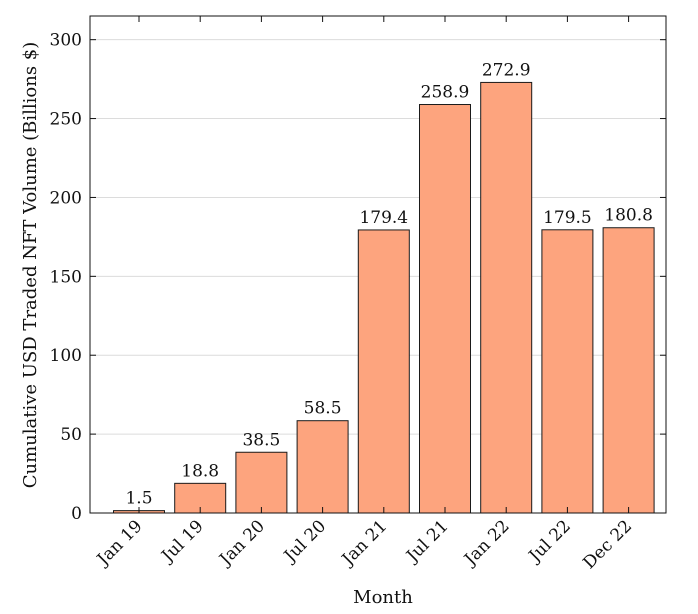 This screenshot has width=698, height=614. I want to click on y-tick-label: 150, so click(66, 277).